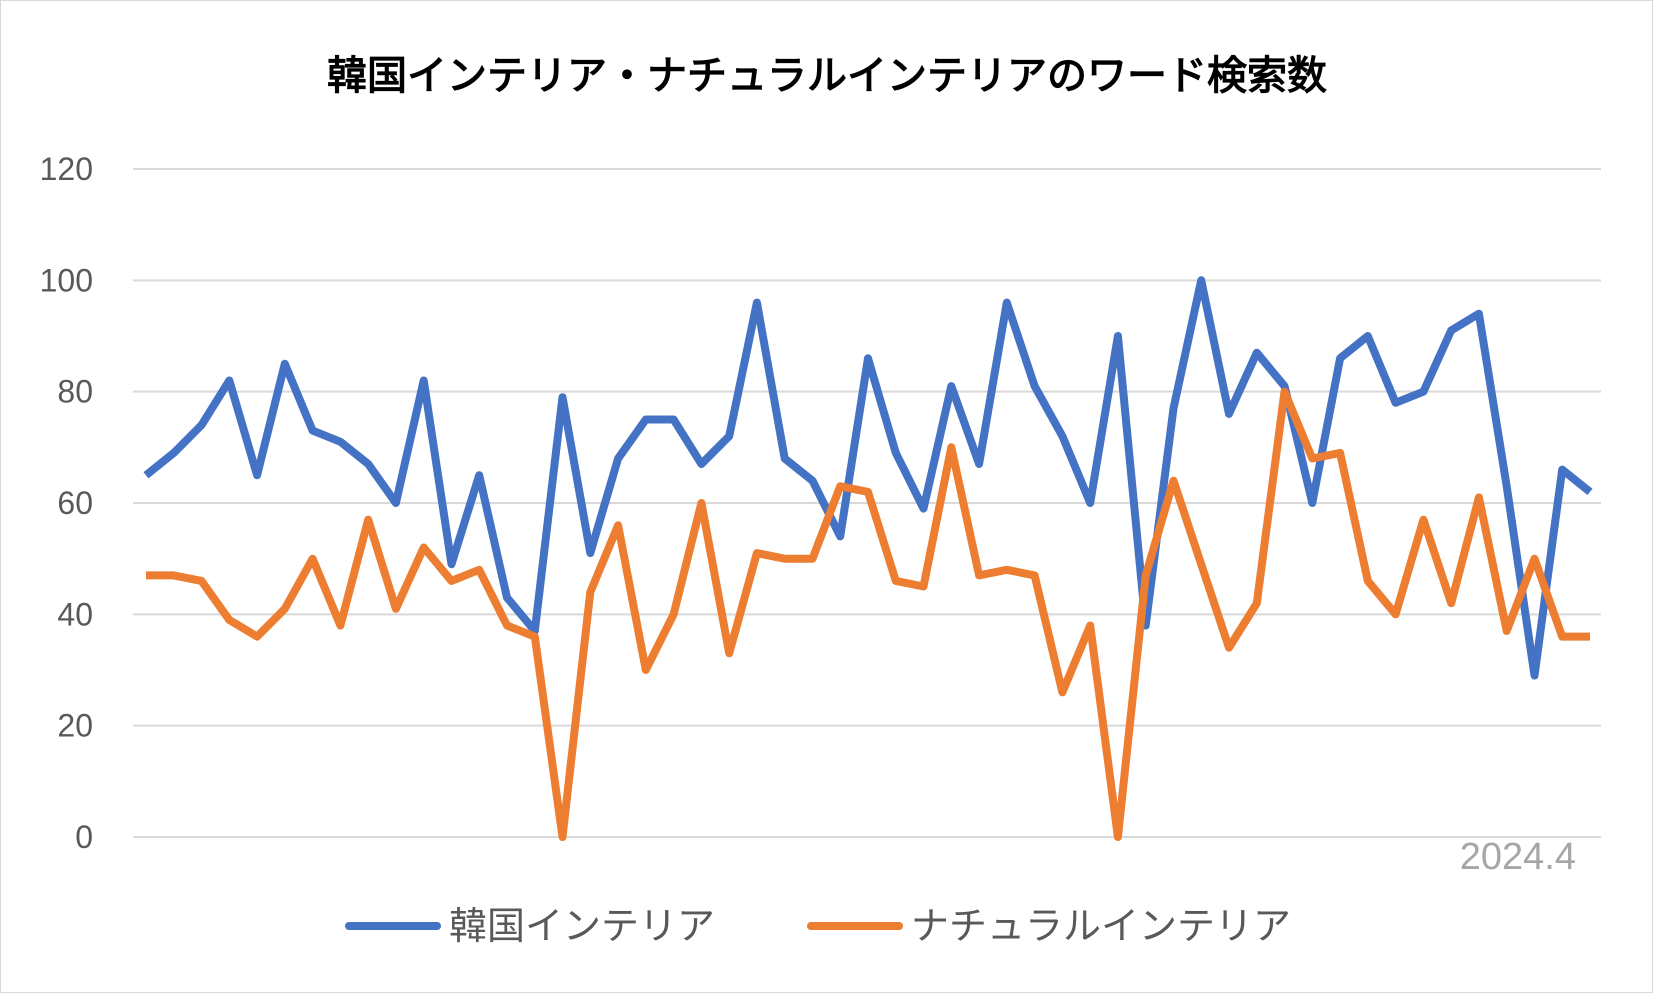 The height and width of the screenshot is (994, 1653). I want to click on y-tick-label: 60, so click(75, 503).